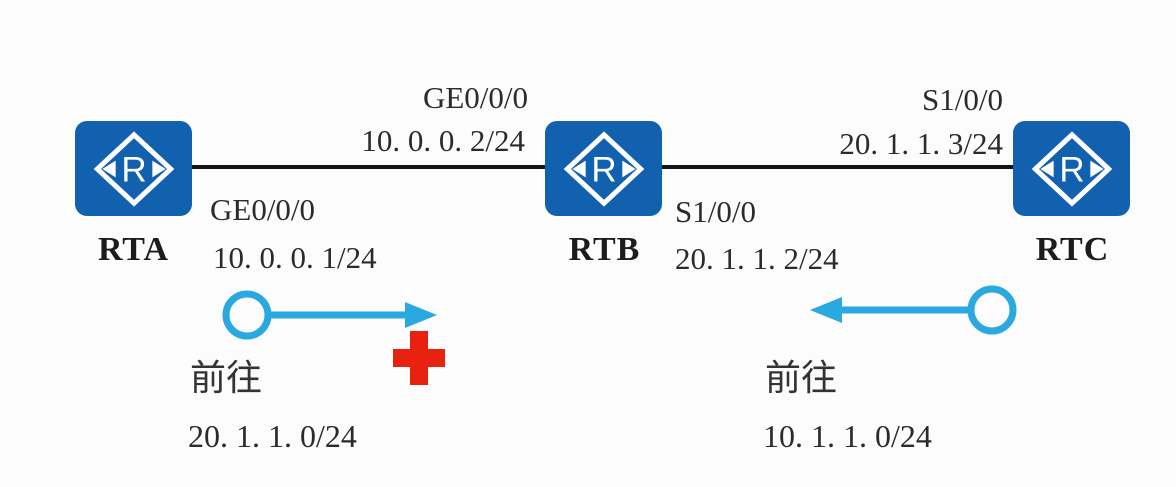  Describe the element at coordinates (604, 249) in the screenshot. I see `router-rtb-label: RTB` at that location.